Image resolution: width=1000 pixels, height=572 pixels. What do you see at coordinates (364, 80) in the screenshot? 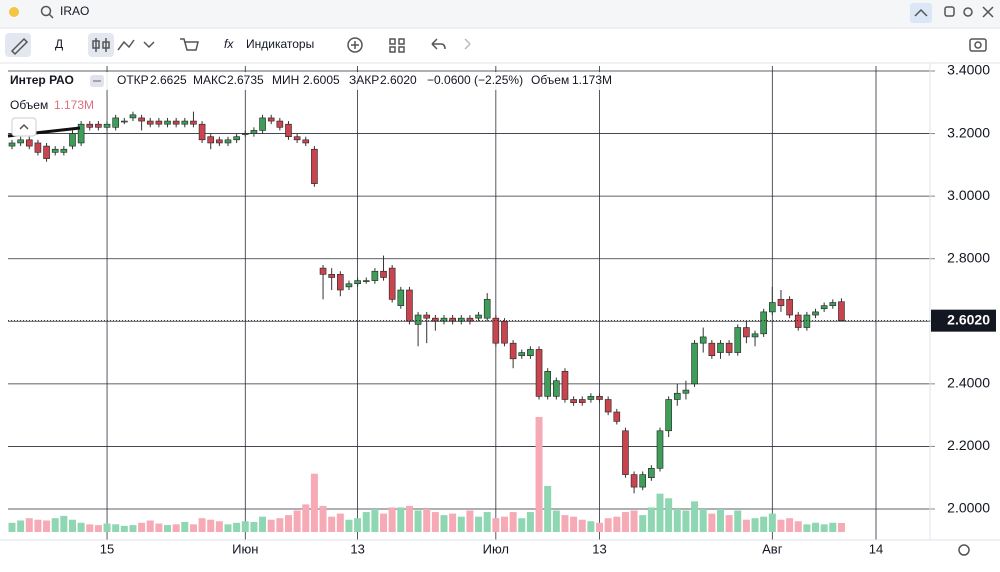
I see `close-label: ЗАКР` at bounding box center [364, 80].